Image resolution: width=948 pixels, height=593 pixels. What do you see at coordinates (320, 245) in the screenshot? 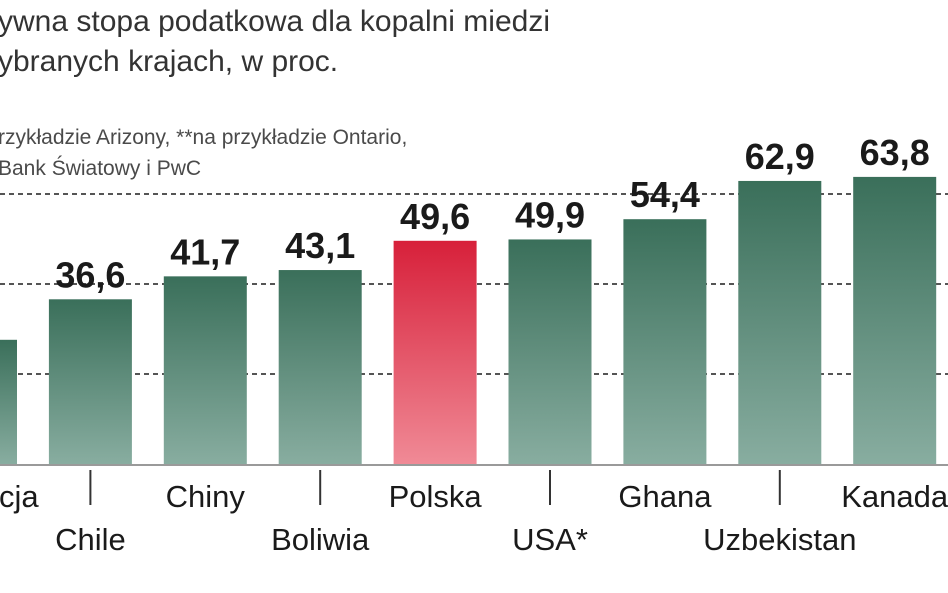
I see `value-label-3: 43,1` at bounding box center [320, 245].